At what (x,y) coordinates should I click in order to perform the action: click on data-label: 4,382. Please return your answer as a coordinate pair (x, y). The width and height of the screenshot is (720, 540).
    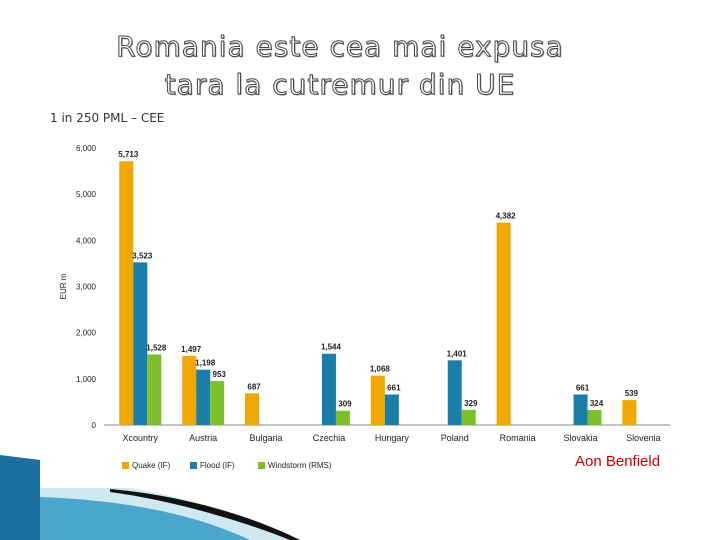
    Looking at the image, I should click on (506, 216).